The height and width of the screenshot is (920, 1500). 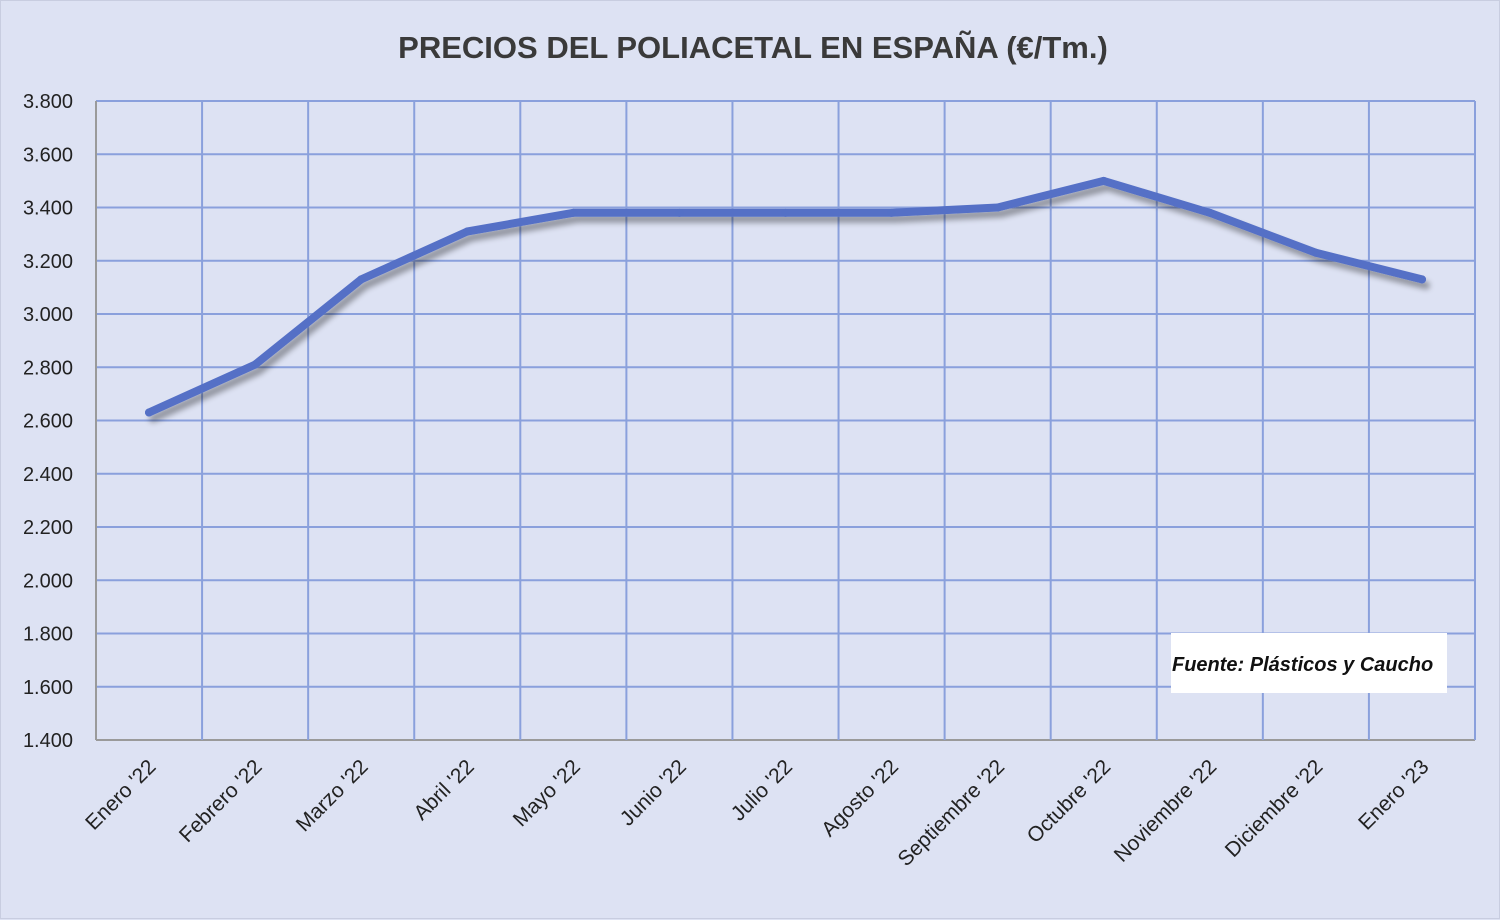 What do you see at coordinates (48, 475) in the screenshot?
I see `y-tick-label: 2.400` at bounding box center [48, 475].